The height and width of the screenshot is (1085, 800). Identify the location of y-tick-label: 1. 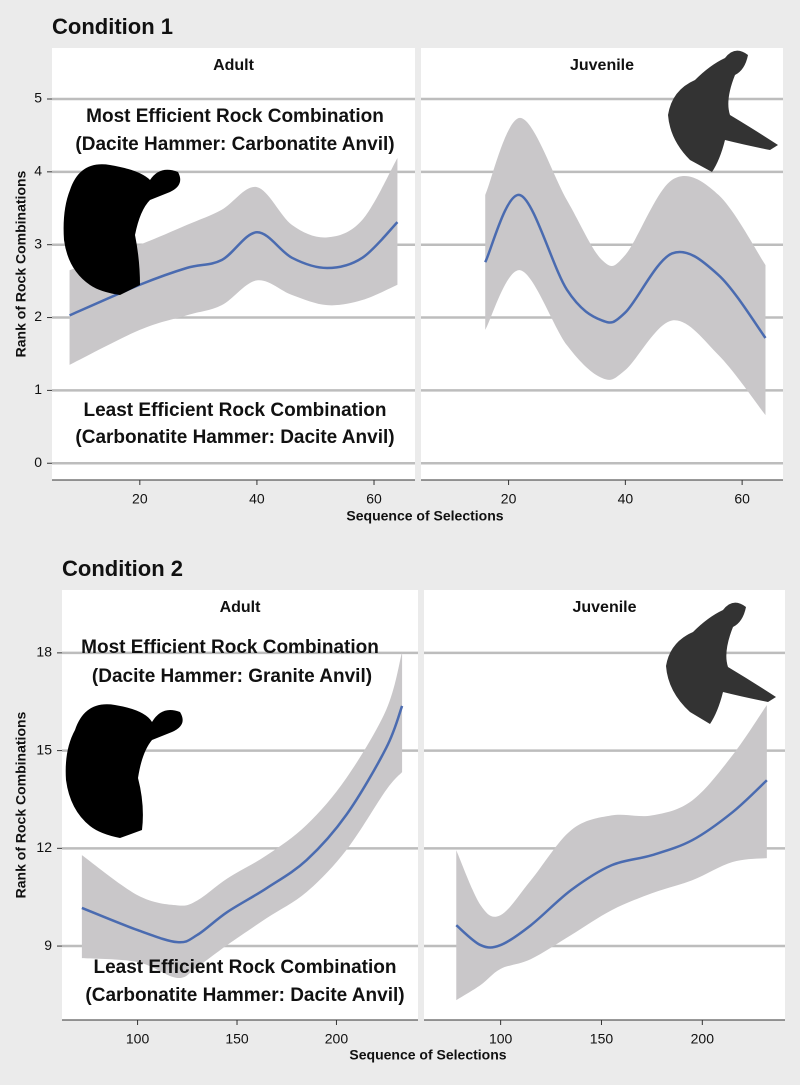
(38, 389).